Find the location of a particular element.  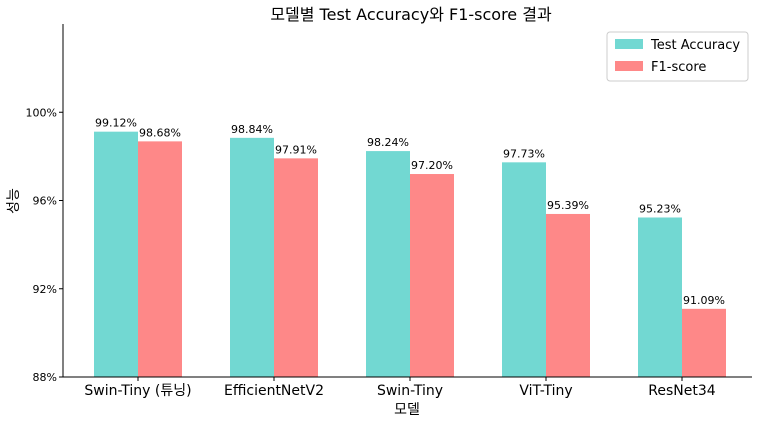

x-axis-label: 모델 is located at coordinates (407, 410).